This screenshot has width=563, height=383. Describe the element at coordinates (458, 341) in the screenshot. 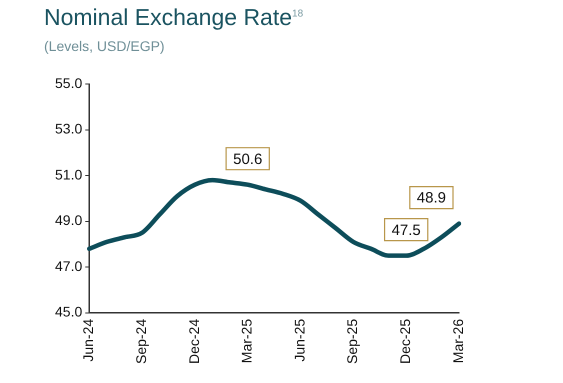

I see `x-tick-label: Mar-26` at that location.